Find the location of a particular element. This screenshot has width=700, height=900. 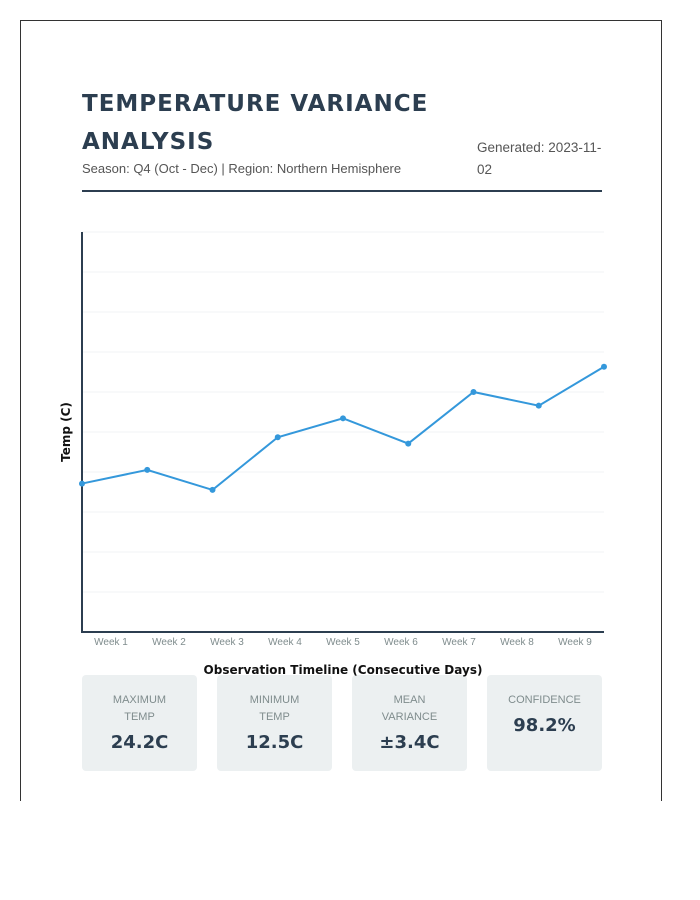

series-line is located at coordinates (343, 428).